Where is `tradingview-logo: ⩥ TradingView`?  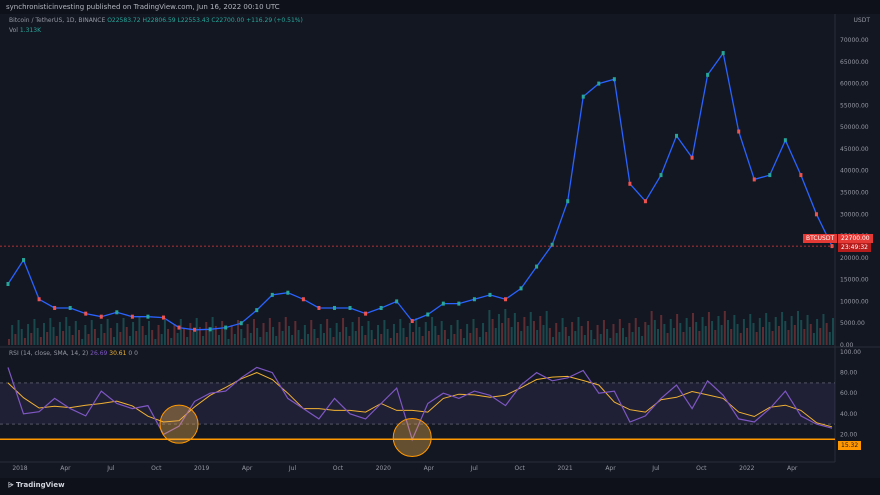 tradingview-logo: ⩥ TradingView is located at coordinates (36, 485).